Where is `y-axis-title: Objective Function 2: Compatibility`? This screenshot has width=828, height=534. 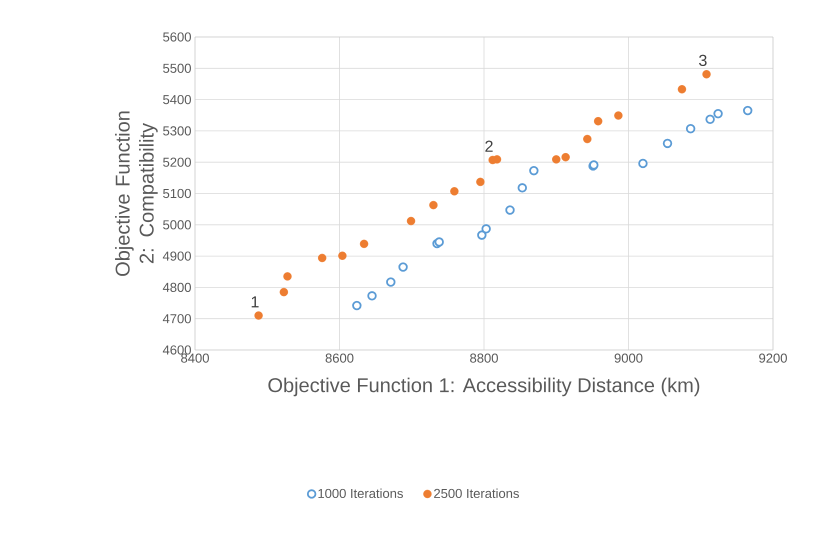
y-axis-title: Objective Function 2: Compatibility is located at coordinates (136, 193).